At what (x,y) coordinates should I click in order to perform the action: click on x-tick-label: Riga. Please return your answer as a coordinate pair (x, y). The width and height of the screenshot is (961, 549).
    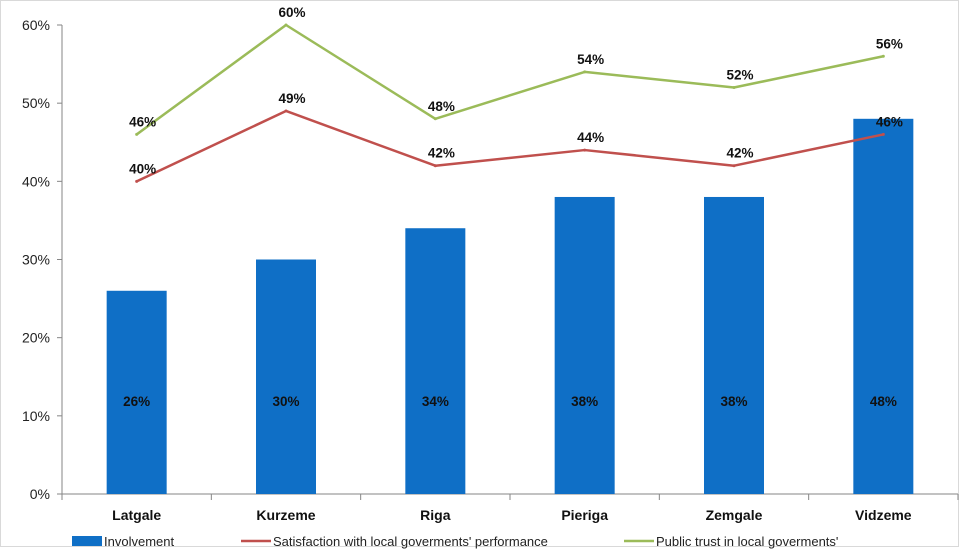
    Looking at the image, I should click on (435, 515).